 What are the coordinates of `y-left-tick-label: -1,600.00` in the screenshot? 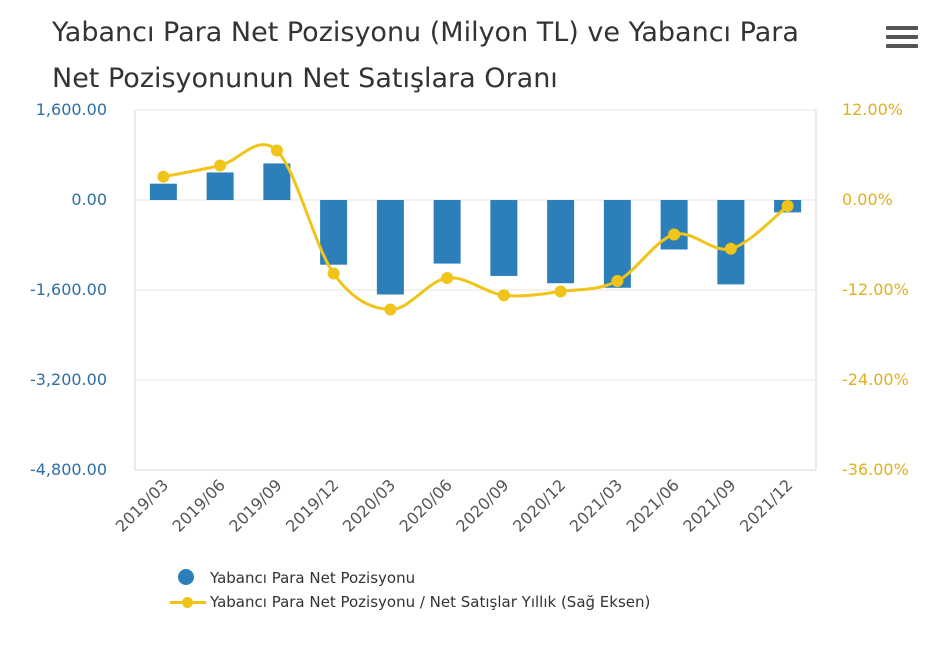 It's located at (68, 289).